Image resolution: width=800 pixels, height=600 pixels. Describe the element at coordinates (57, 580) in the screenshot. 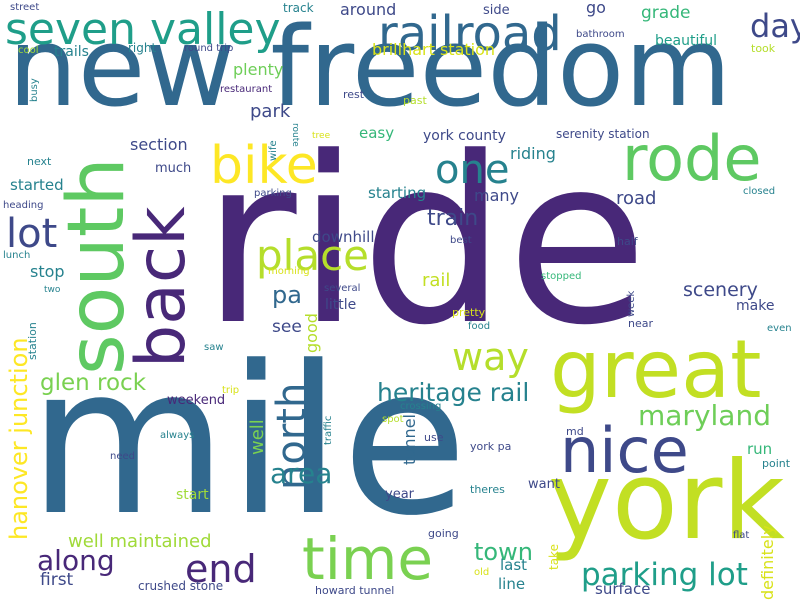

I see `word-first: first` at that location.